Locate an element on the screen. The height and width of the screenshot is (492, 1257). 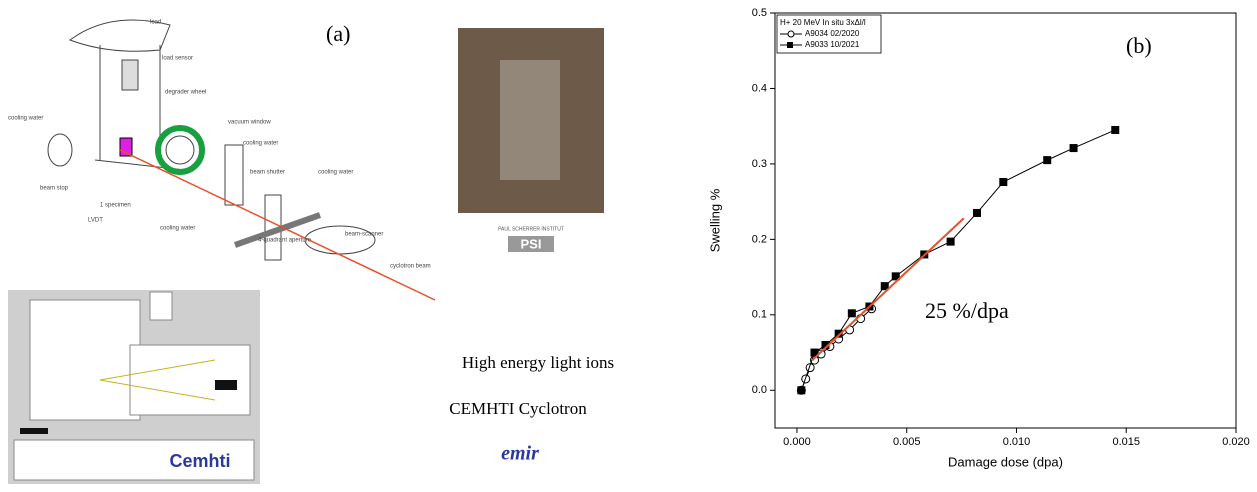
y-tick-label: 0.2 is located at coordinates (759, 239).